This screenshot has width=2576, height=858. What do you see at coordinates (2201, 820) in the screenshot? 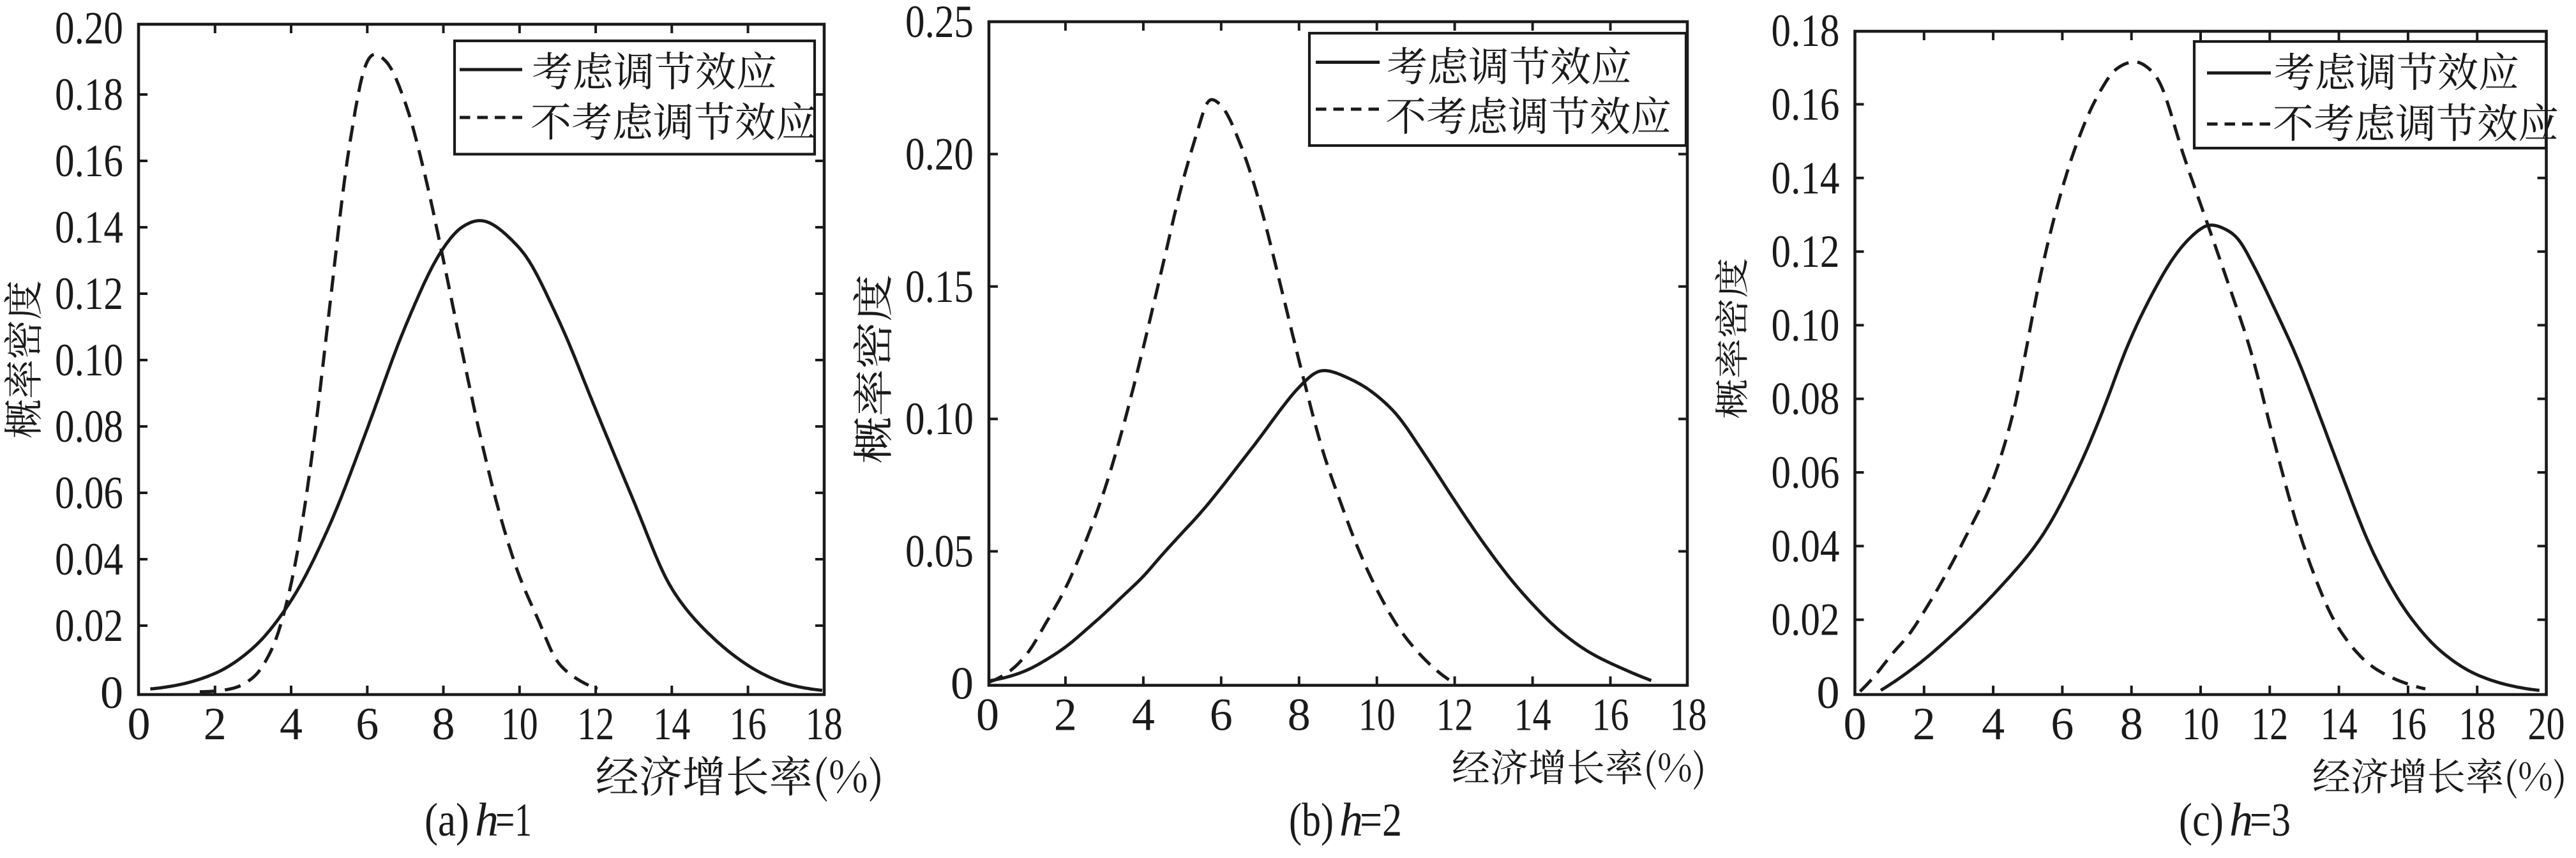
I see `svg-text: (c)` at bounding box center [2201, 820].